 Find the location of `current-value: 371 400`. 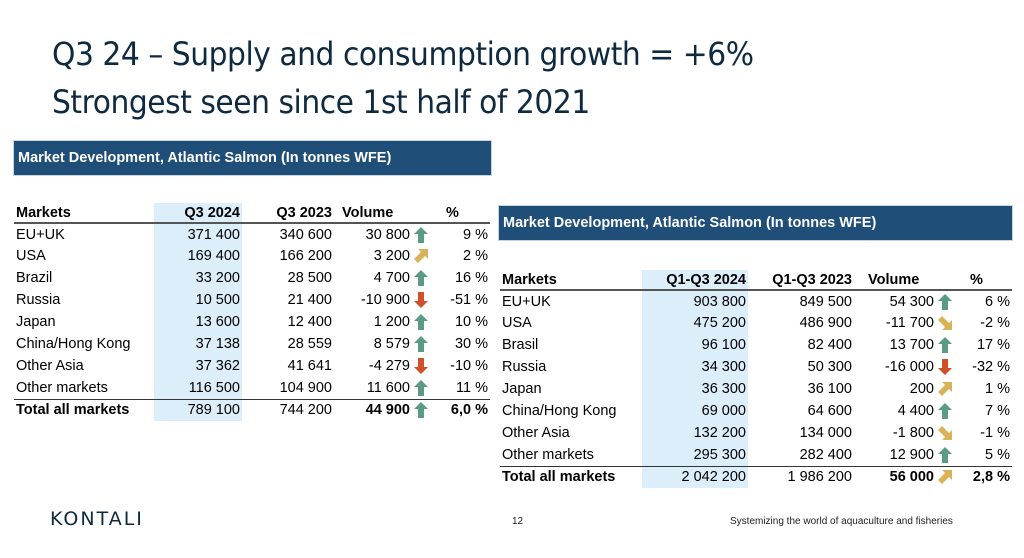

current-value: 371 400 is located at coordinates (198, 234).